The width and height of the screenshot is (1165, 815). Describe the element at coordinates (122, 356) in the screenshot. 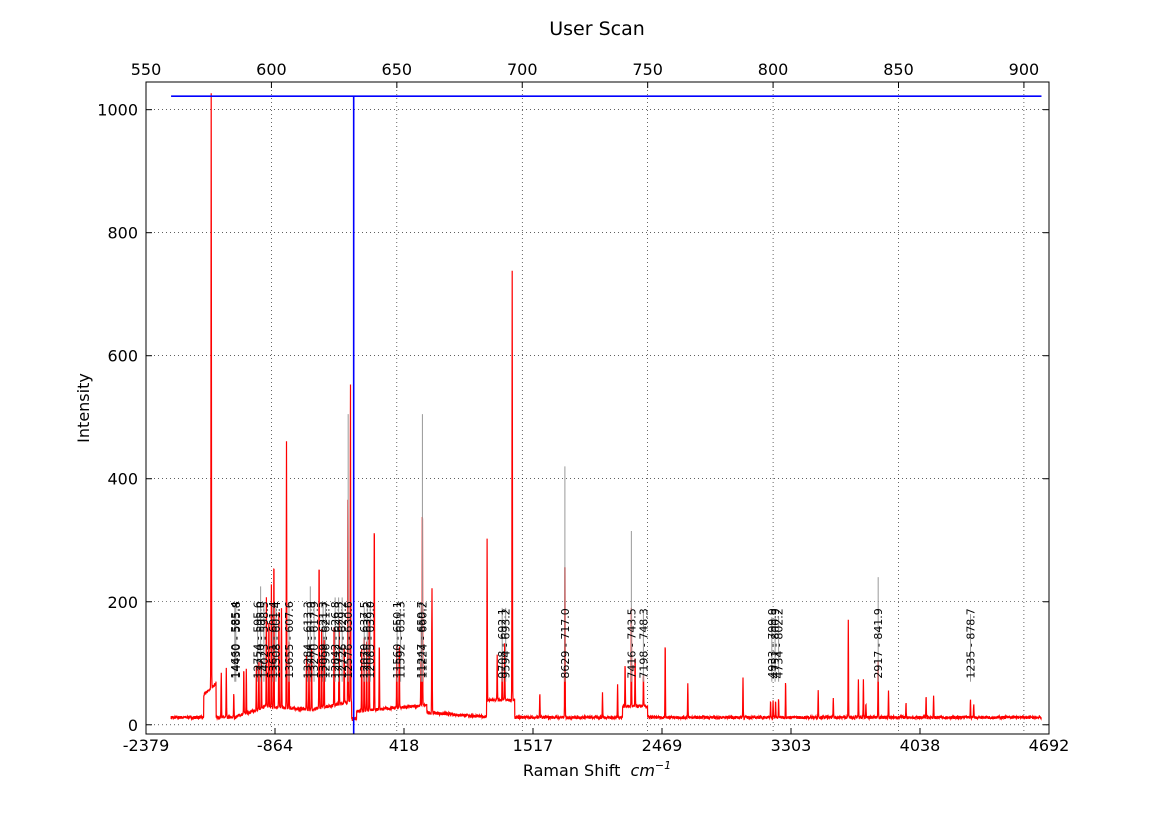

I see `y-tick-label: 600` at that location.